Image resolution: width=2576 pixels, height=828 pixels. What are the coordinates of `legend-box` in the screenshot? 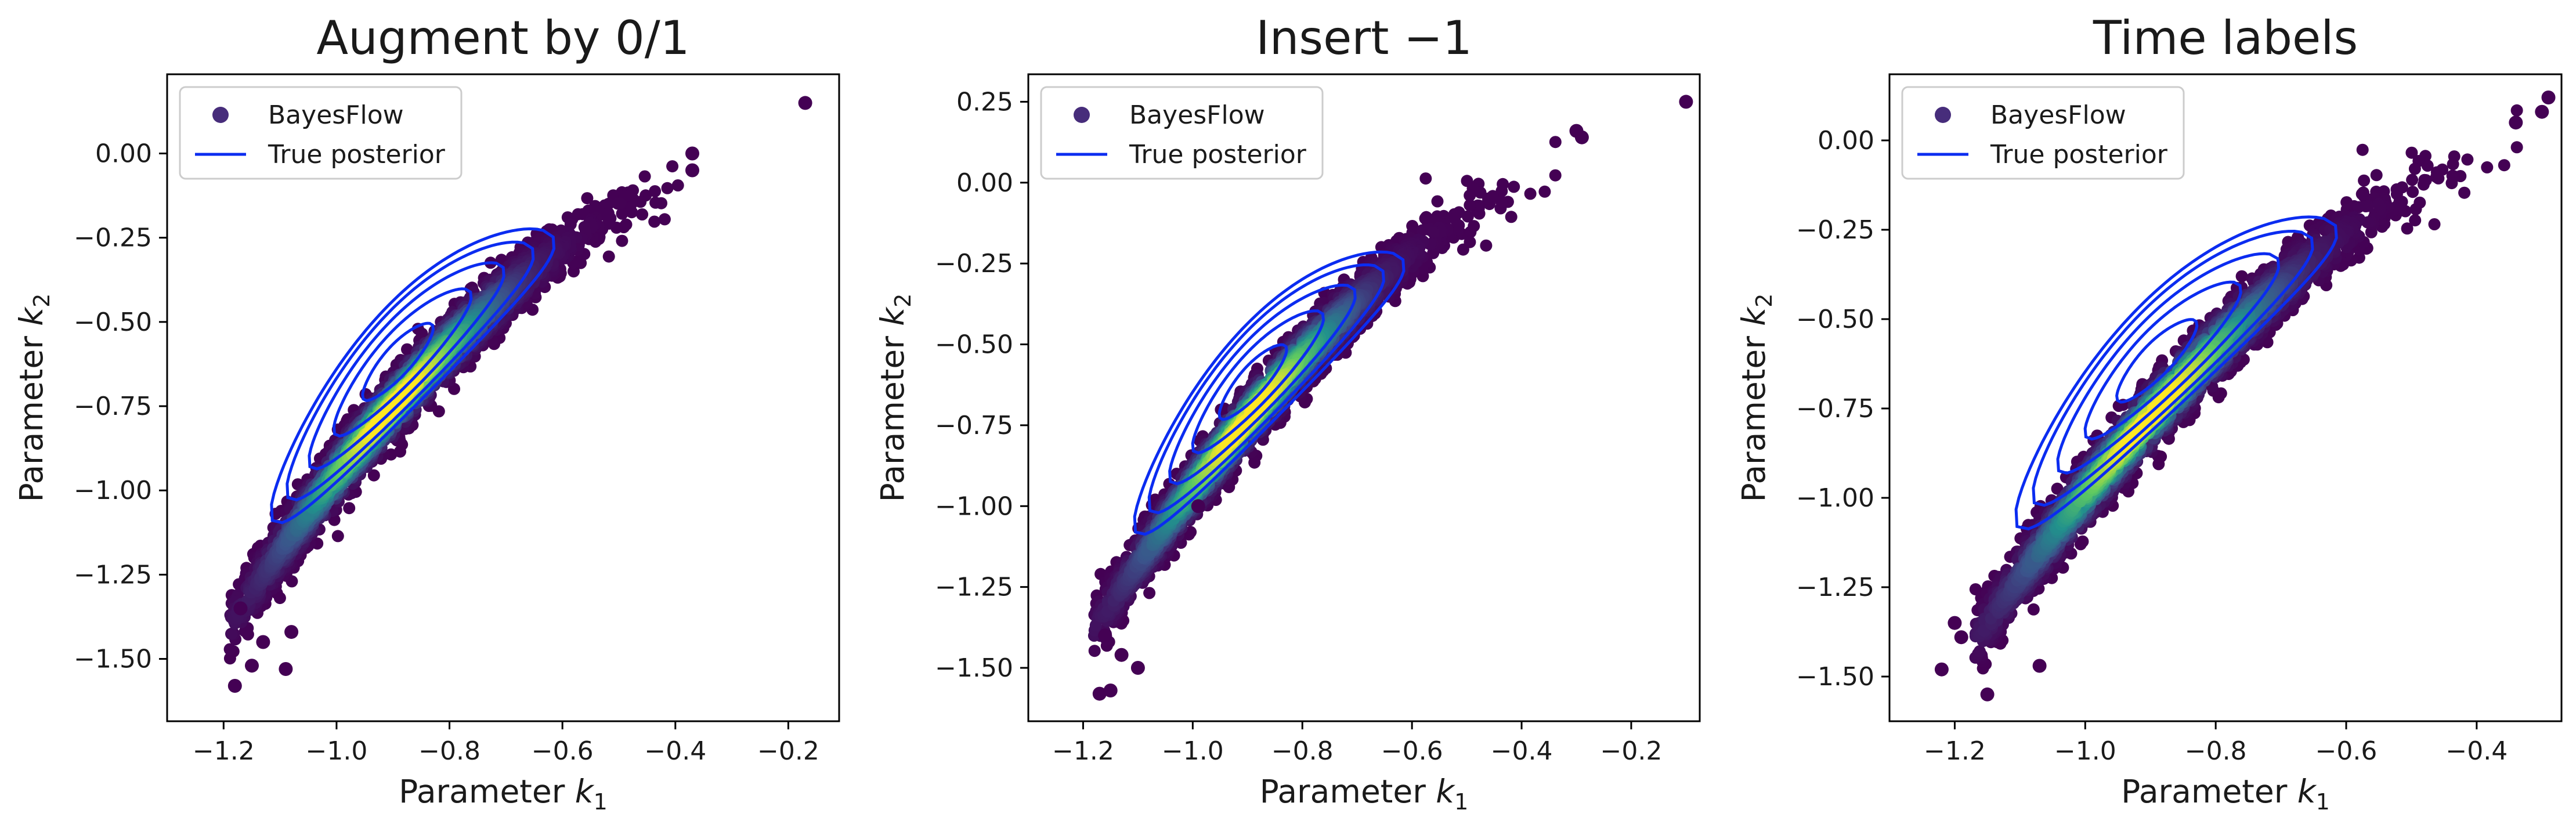 It's located at (321, 133).